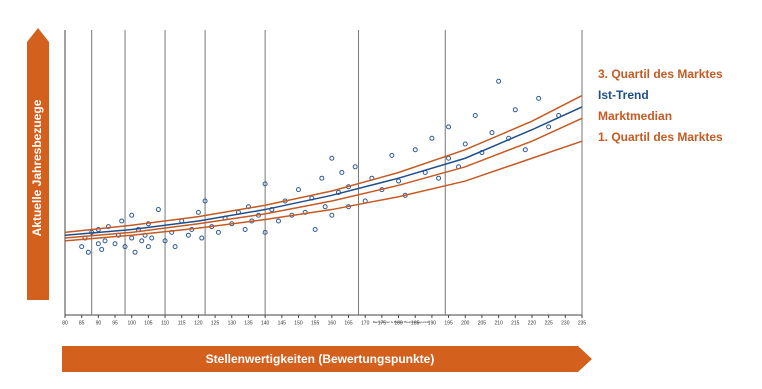 The image size is (762, 389). What do you see at coordinates (482, 323) in the screenshot?
I see `x-tick-label: 205` at bounding box center [482, 323].